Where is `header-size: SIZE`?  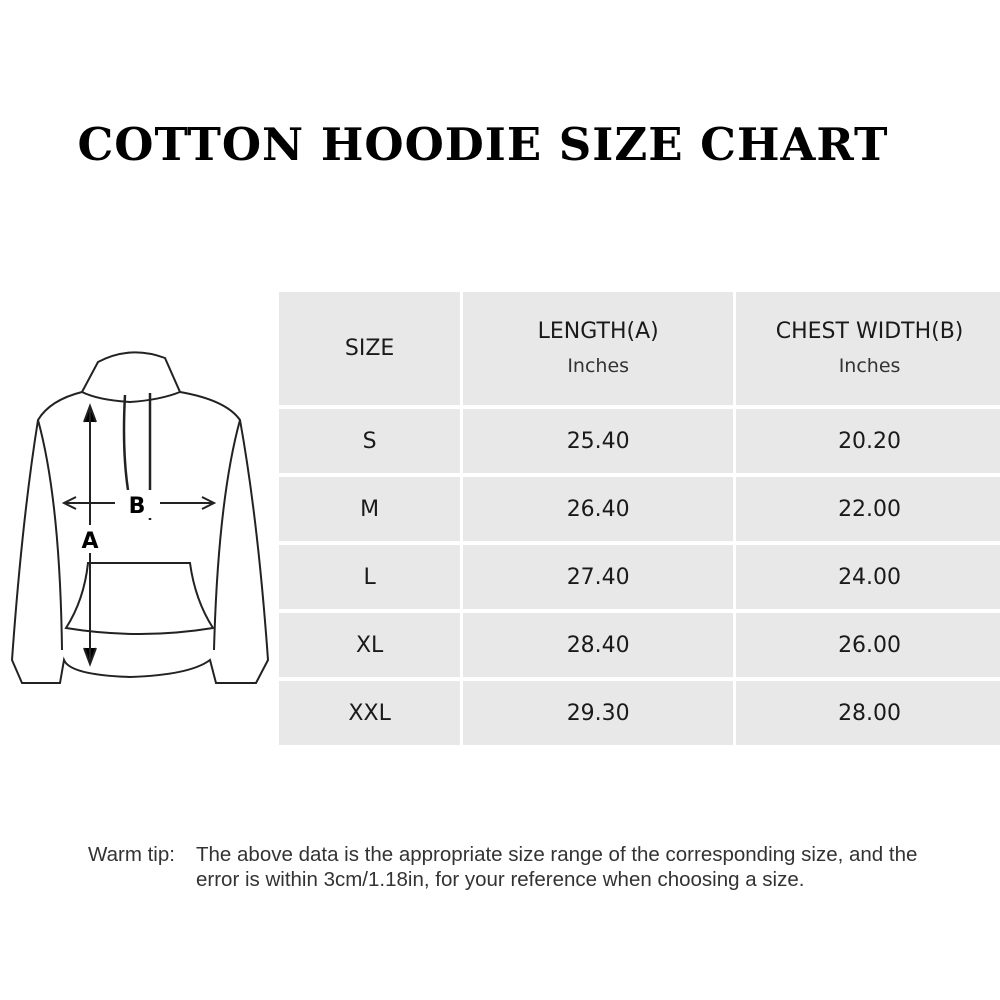 header-size: SIZE is located at coordinates (370, 348).